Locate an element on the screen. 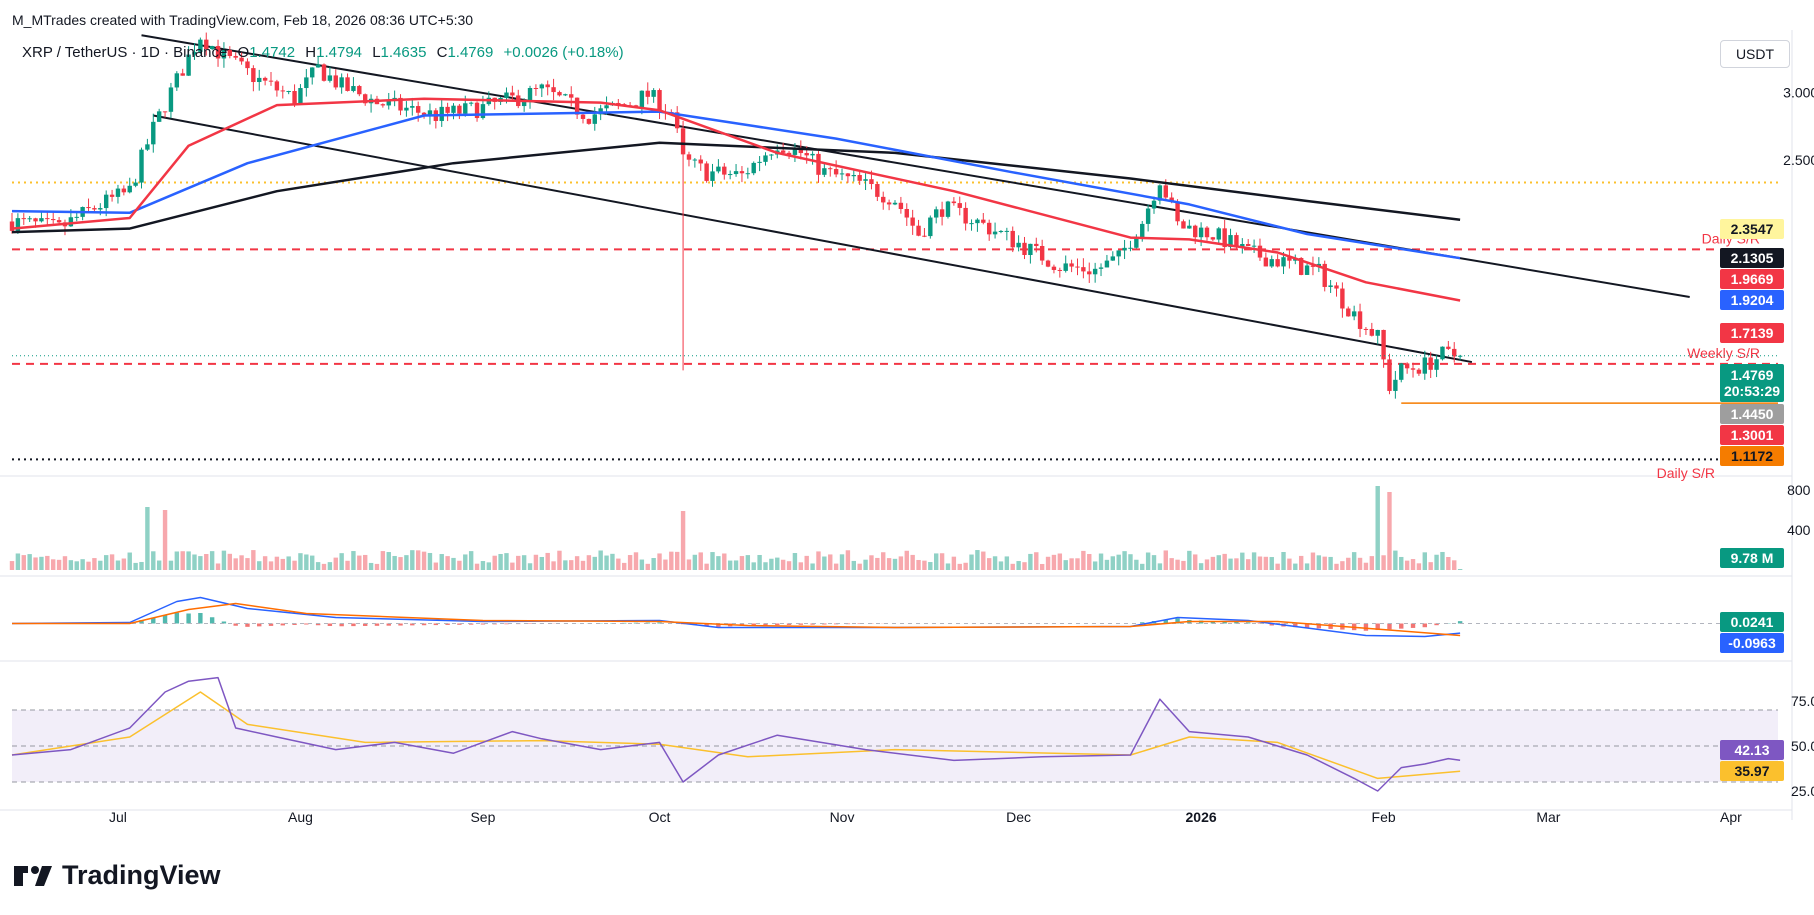 The image size is (1814, 915). rsi-tick-label: 75.00 is located at coordinates (1802, 701).